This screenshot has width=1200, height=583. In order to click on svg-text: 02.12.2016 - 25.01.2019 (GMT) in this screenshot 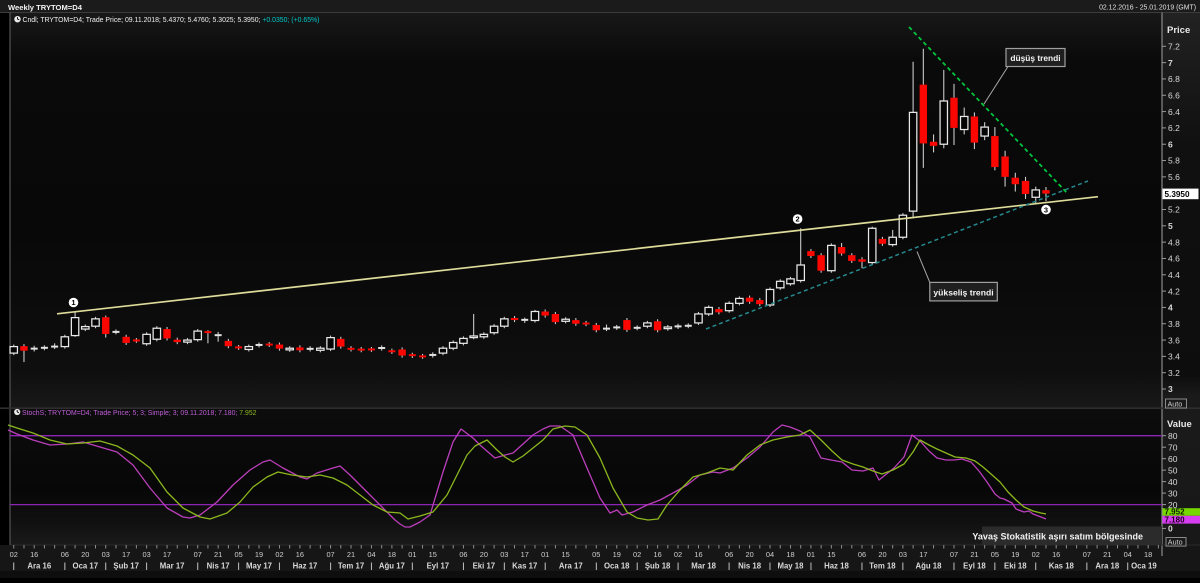, I will do `click(1147, 8)`.